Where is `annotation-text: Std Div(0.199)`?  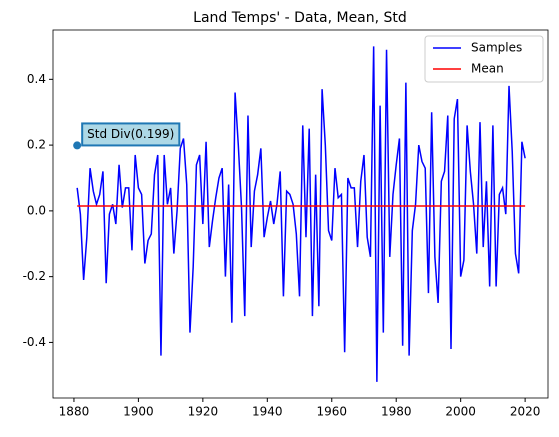
annotation-text: Std Div(0.199) is located at coordinates (130, 134).